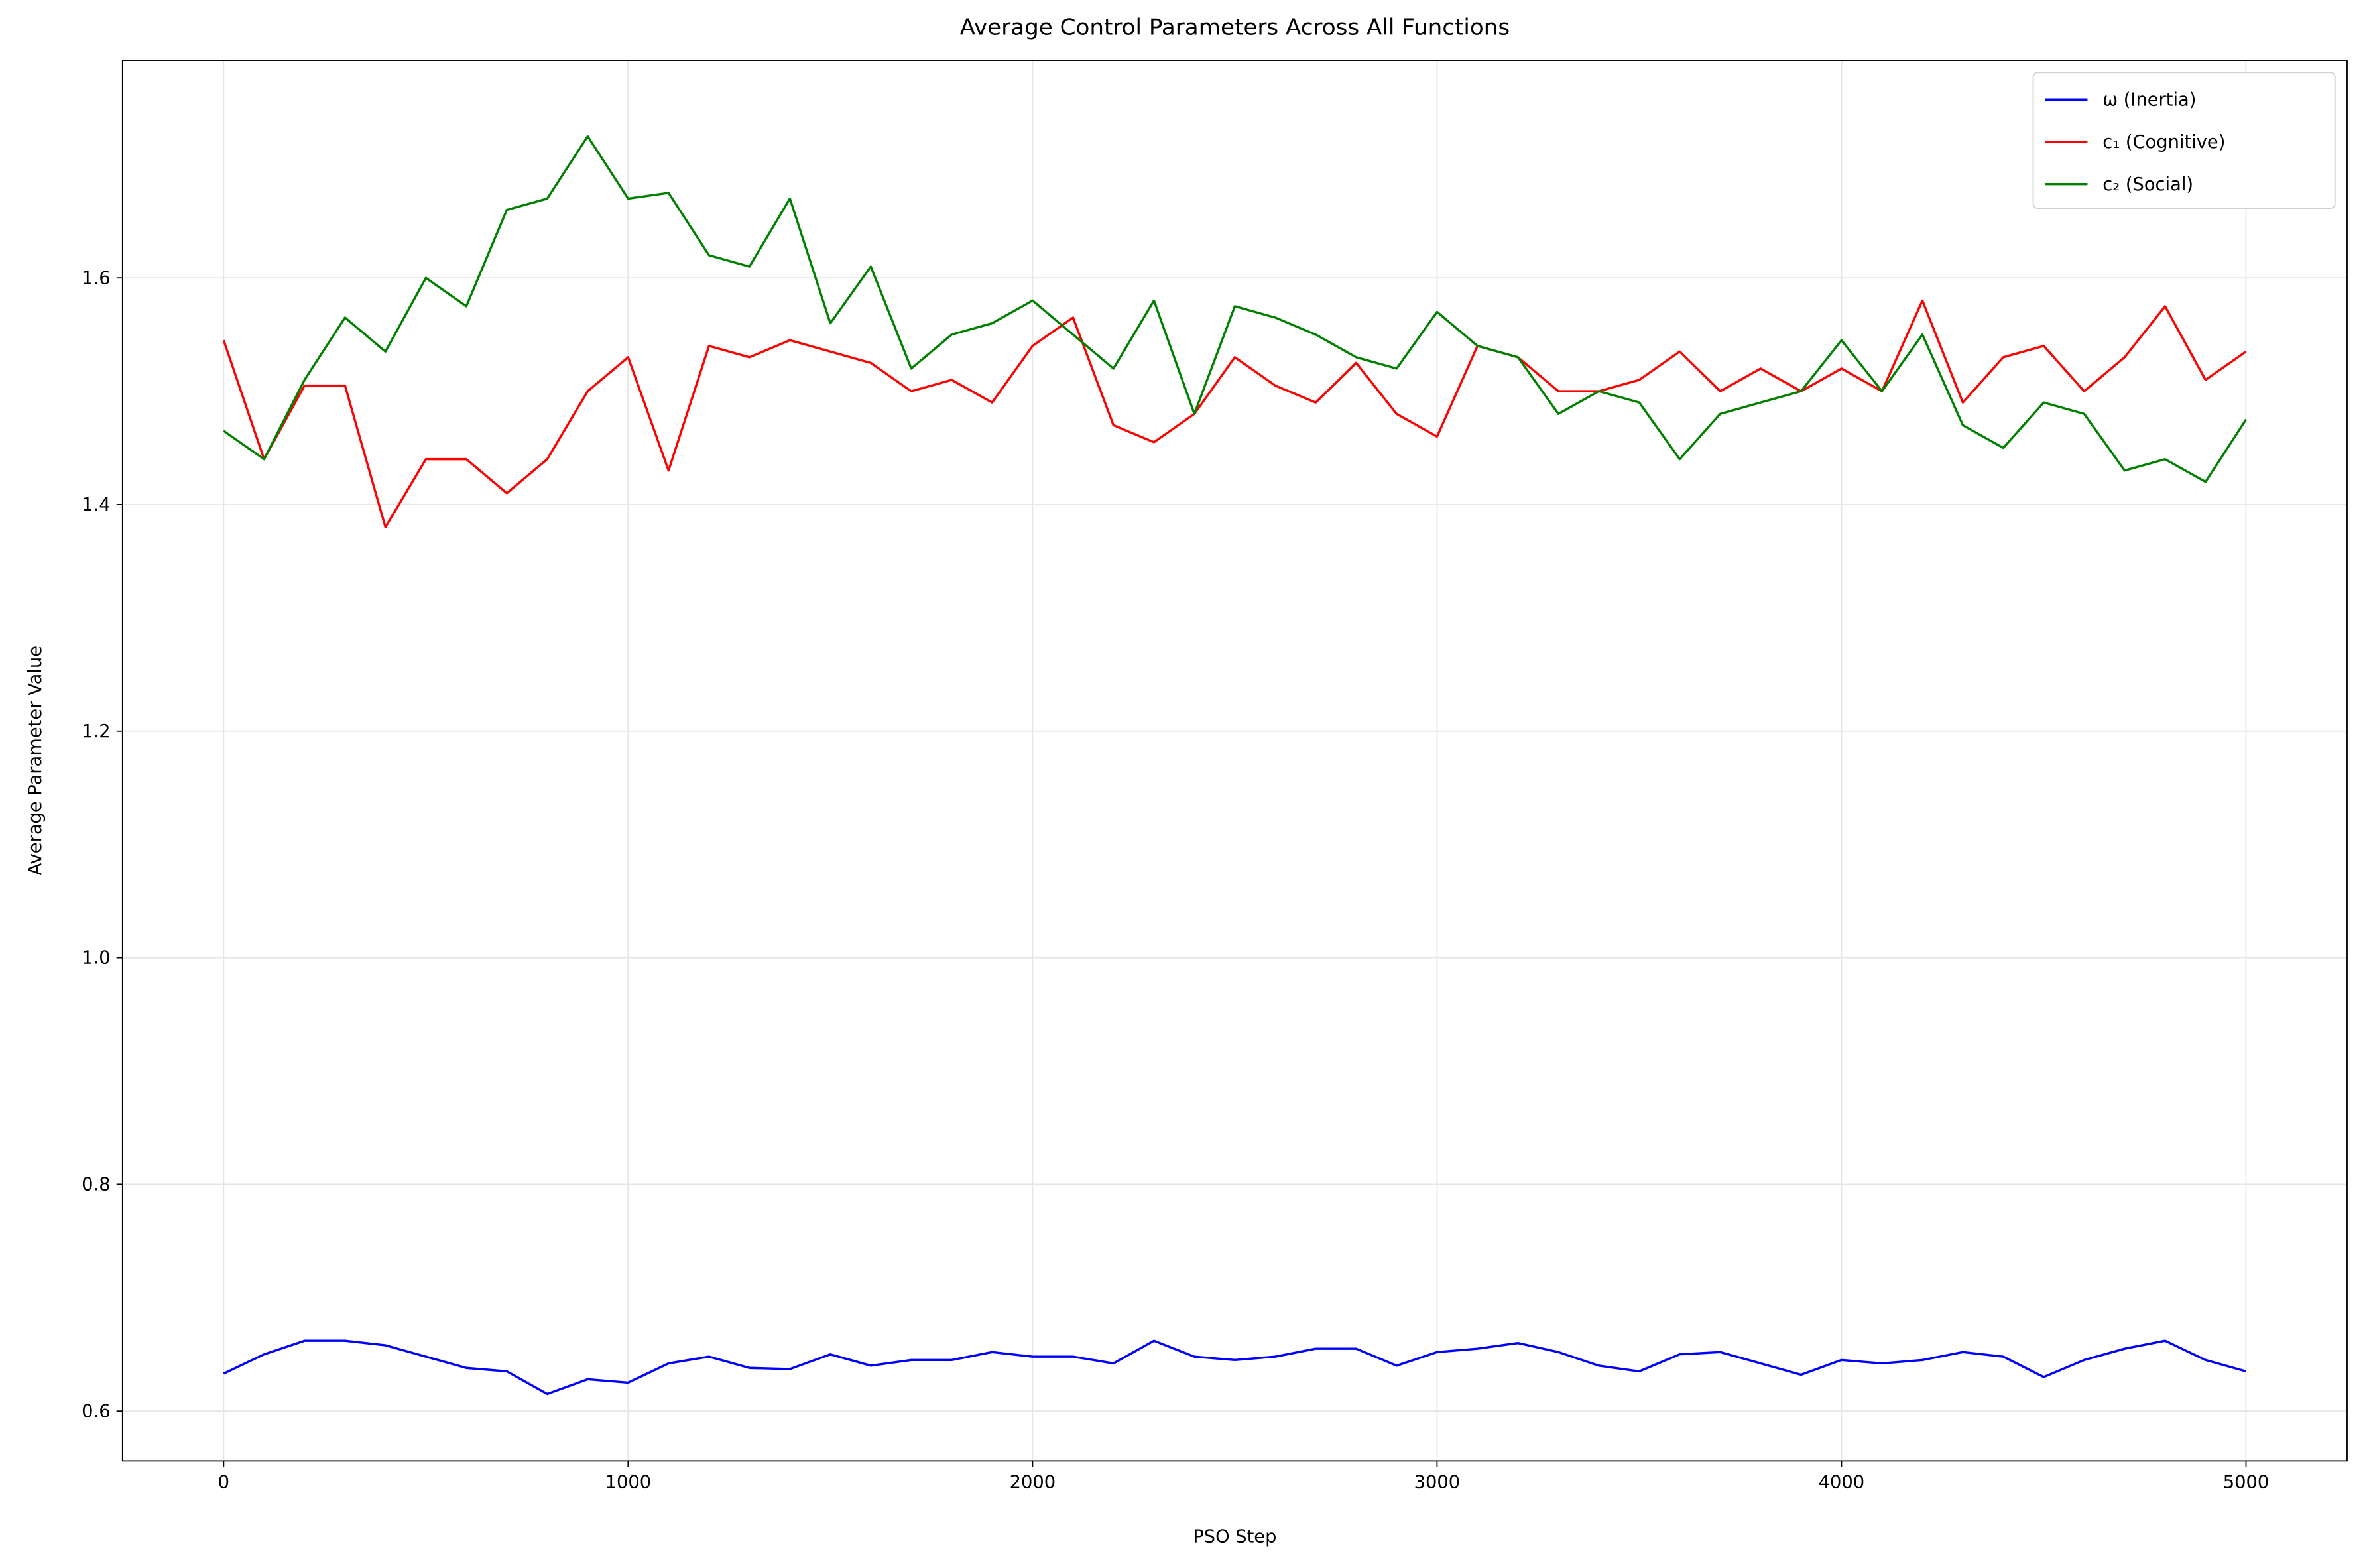 Image resolution: width=2367 pixels, height=1568 pixels. Describe the element at coordinates (1437, 1482) in the screenshot. I see `x-tick-label: 3000` at that location.